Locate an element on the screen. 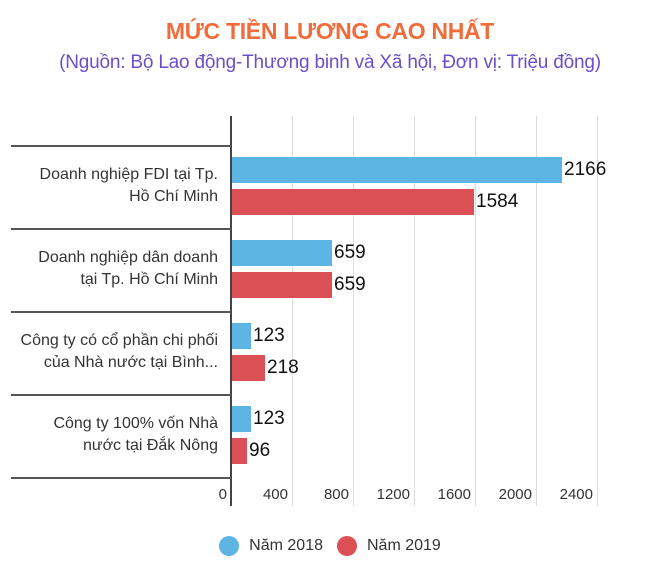 Image resolution: width=660 pixels, height=580 pixels. category-label-line: Doanh nghiệp FDI tại Tp. is located at coordinates (128, 174).